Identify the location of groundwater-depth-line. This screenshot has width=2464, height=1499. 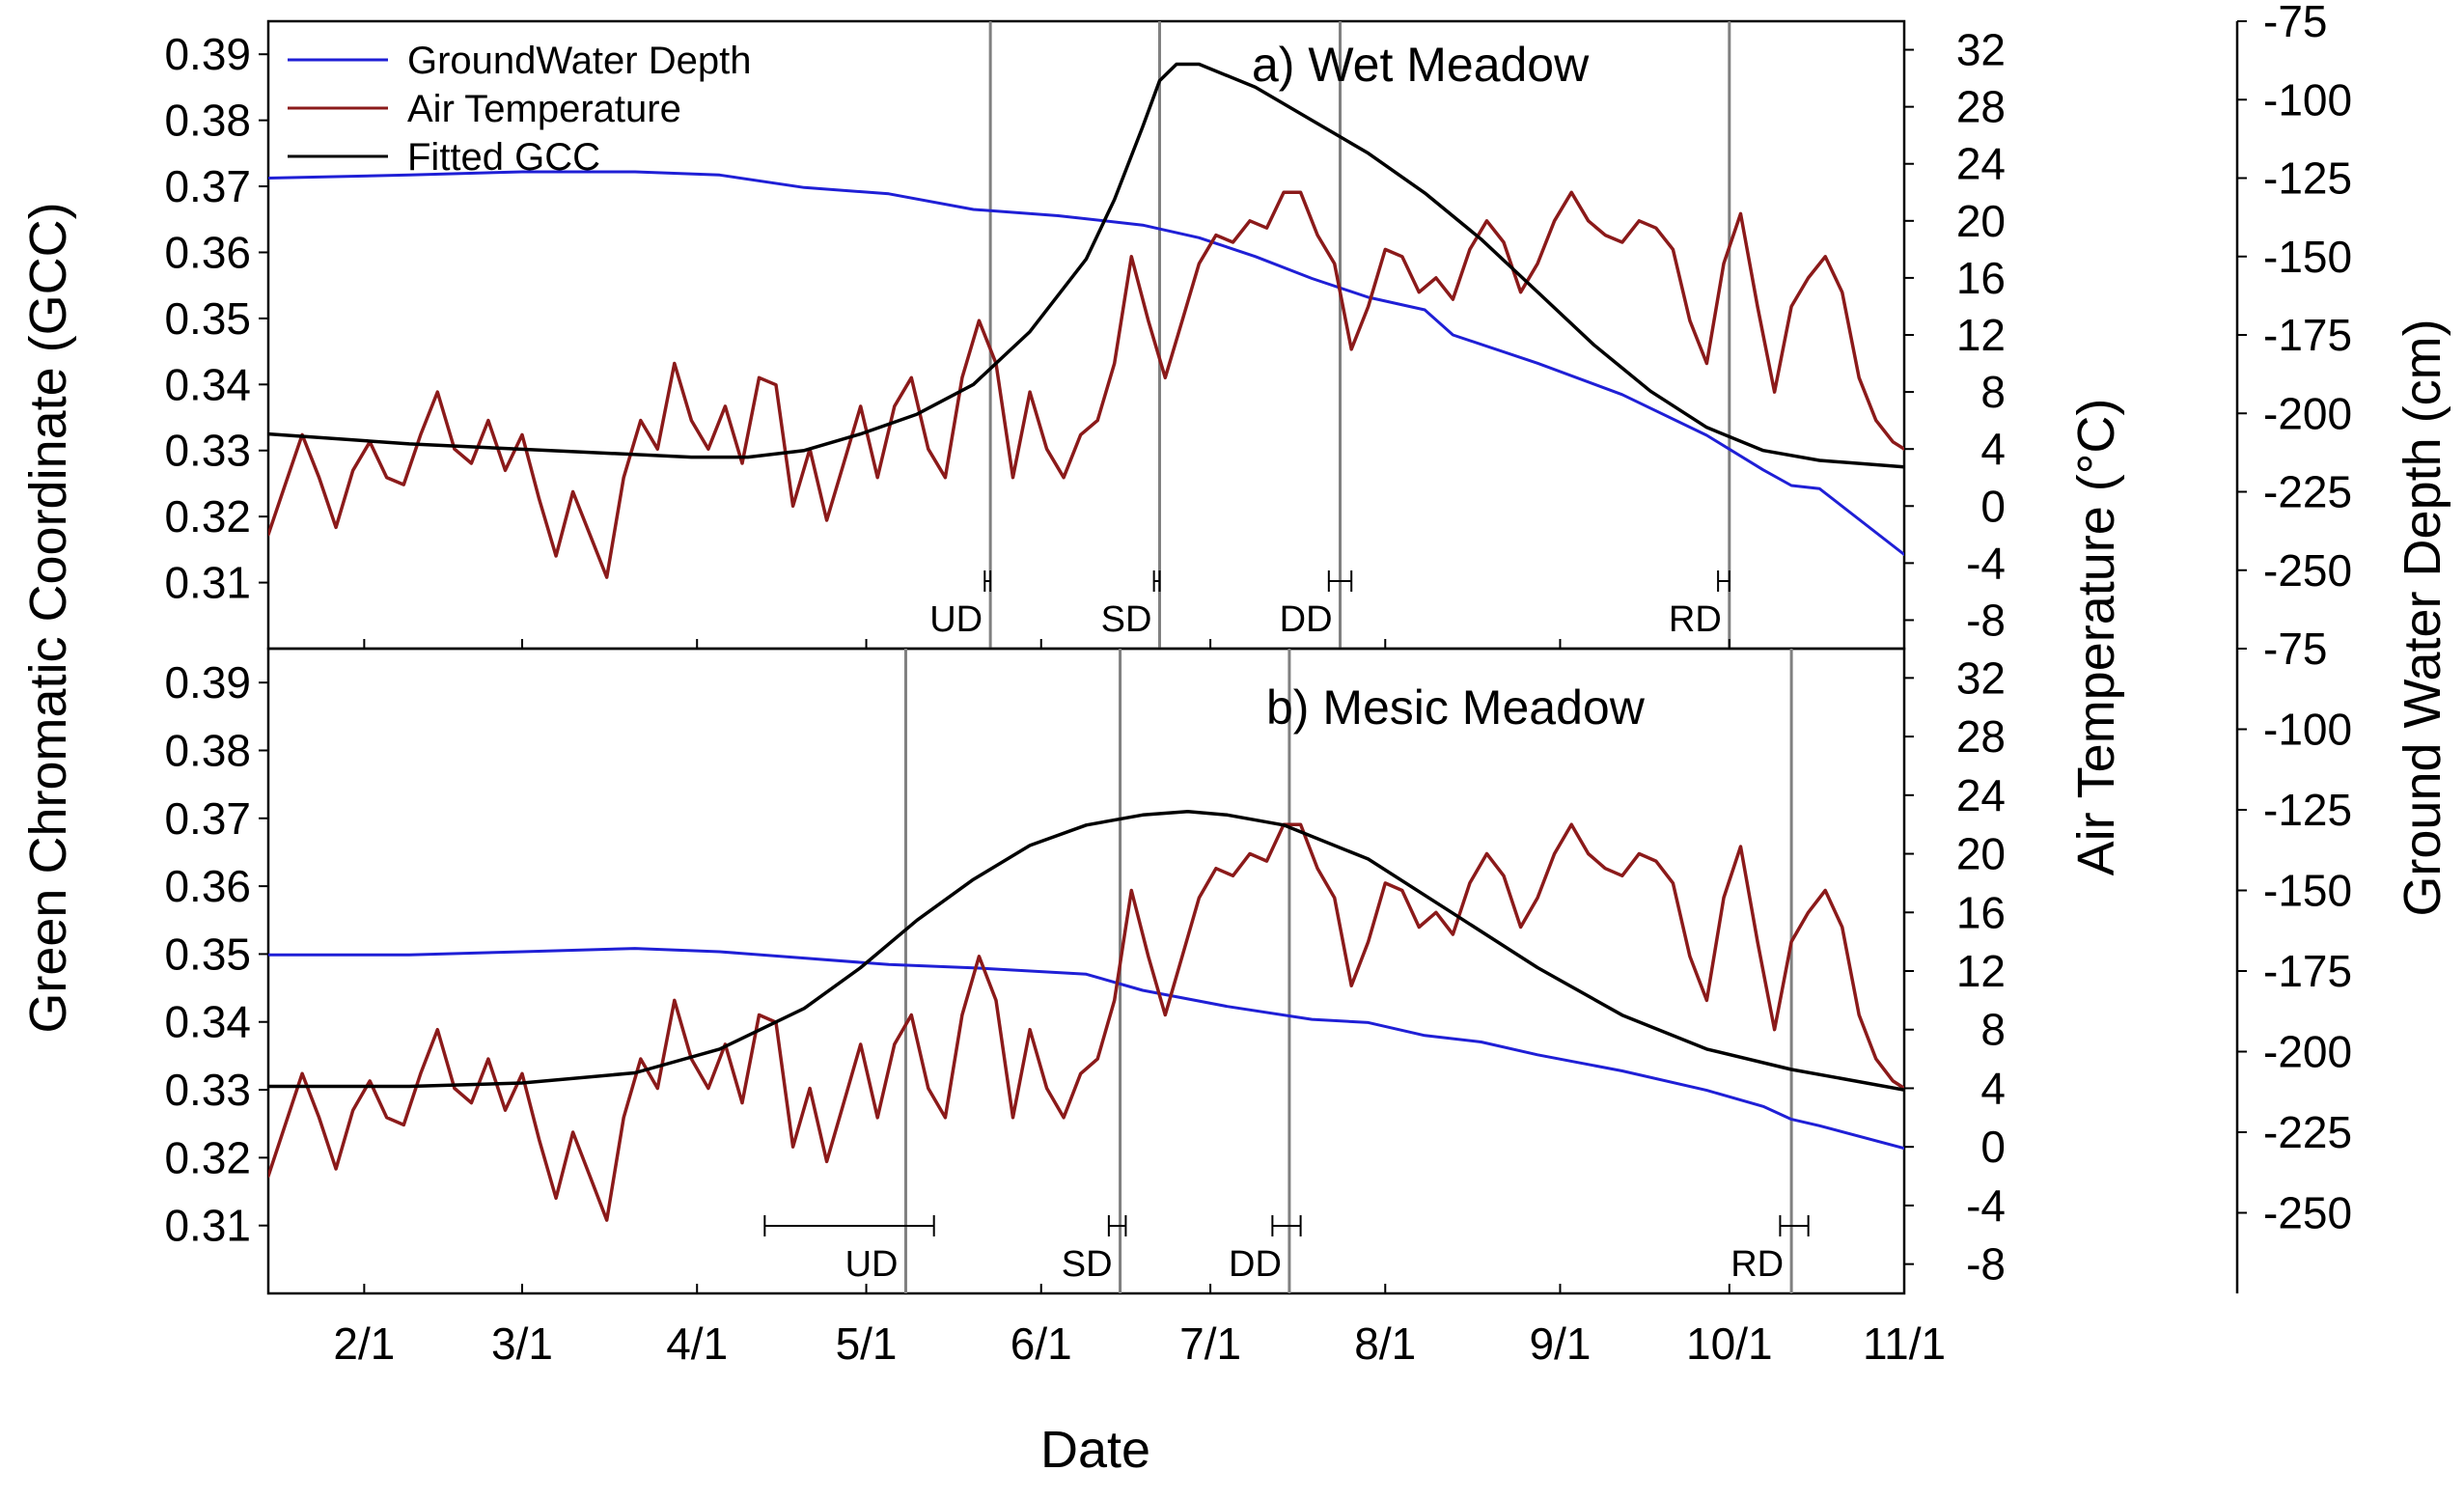
(1086, 1049).